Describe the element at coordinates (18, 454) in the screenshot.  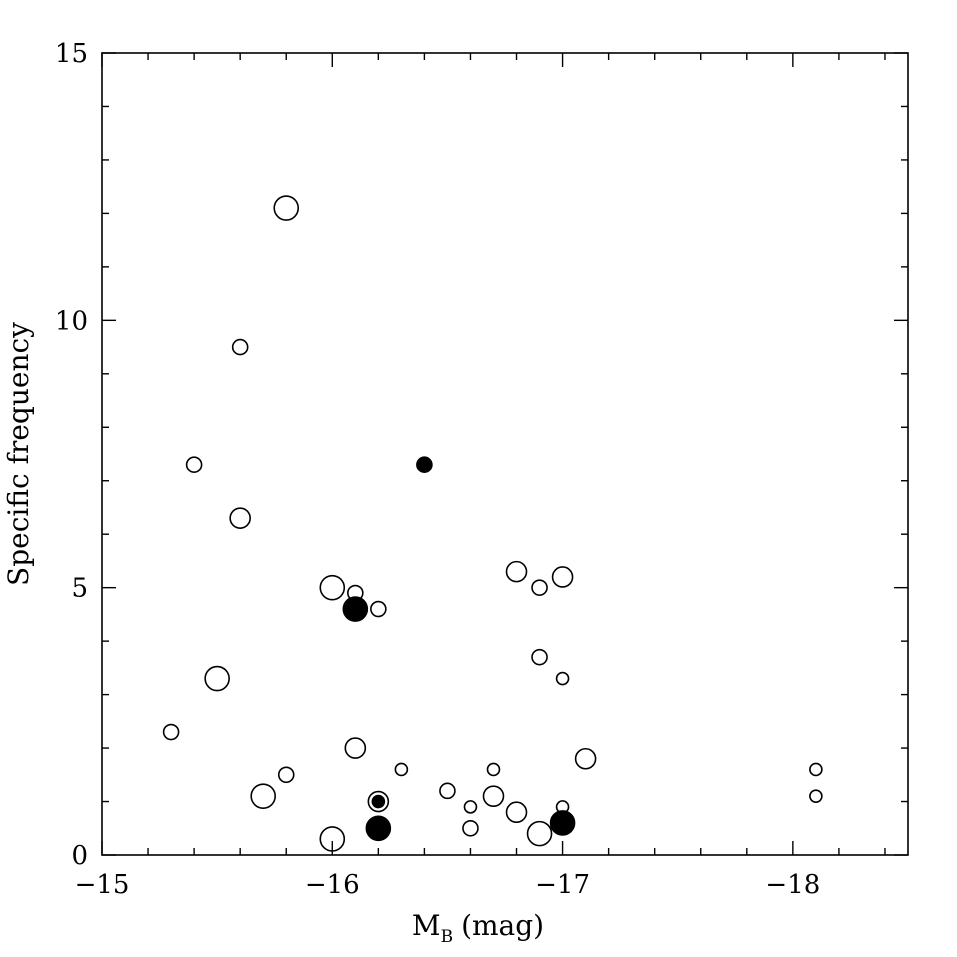
I see `y-axis-label: Specific frequency` at that location.